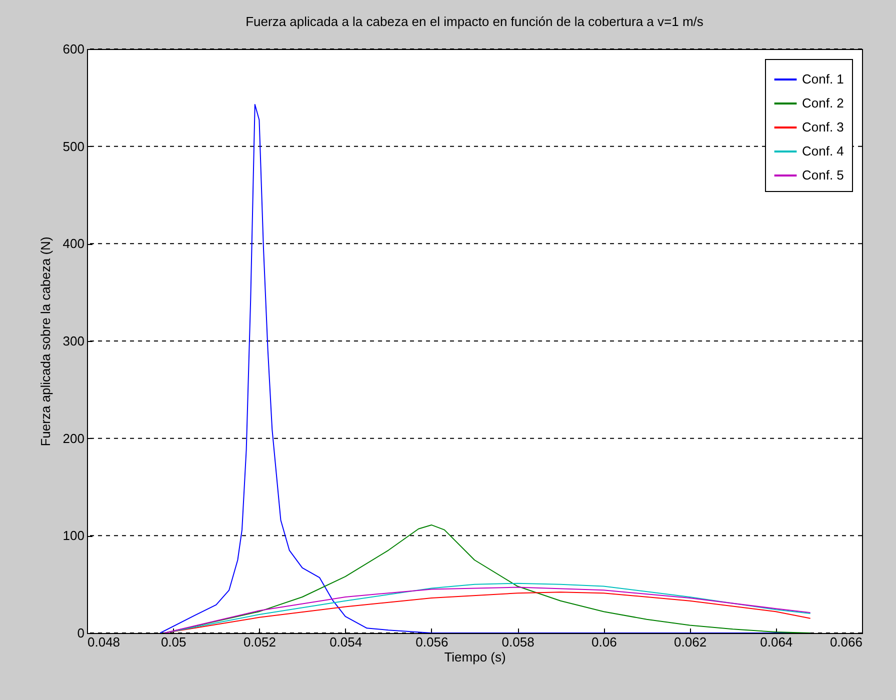 The width and height of the screenshot is (896, 700). I want to click on y-axis-title: Fuerza aplicada sobre la cabeza (N), so click(45, 341).